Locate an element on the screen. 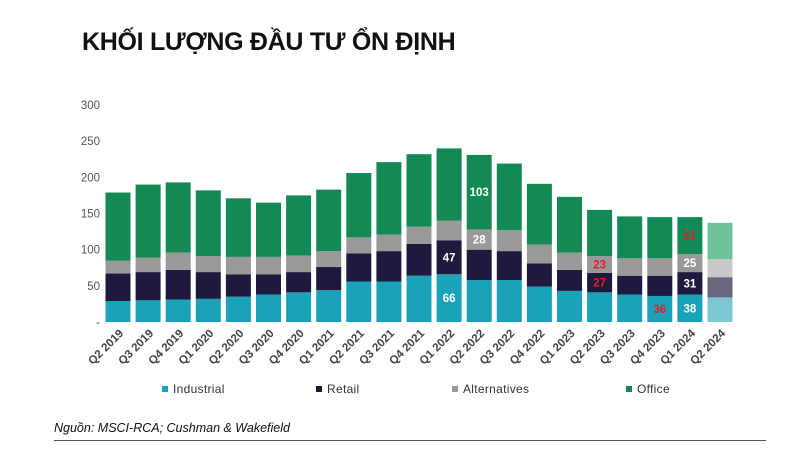 Image resolution: width=799 pixels, height=458 pixels. chart-title: KHỐI LƯỢNG ĐẦU TƯ ỔN ĐỊNH is located at coordinates (269, 42).